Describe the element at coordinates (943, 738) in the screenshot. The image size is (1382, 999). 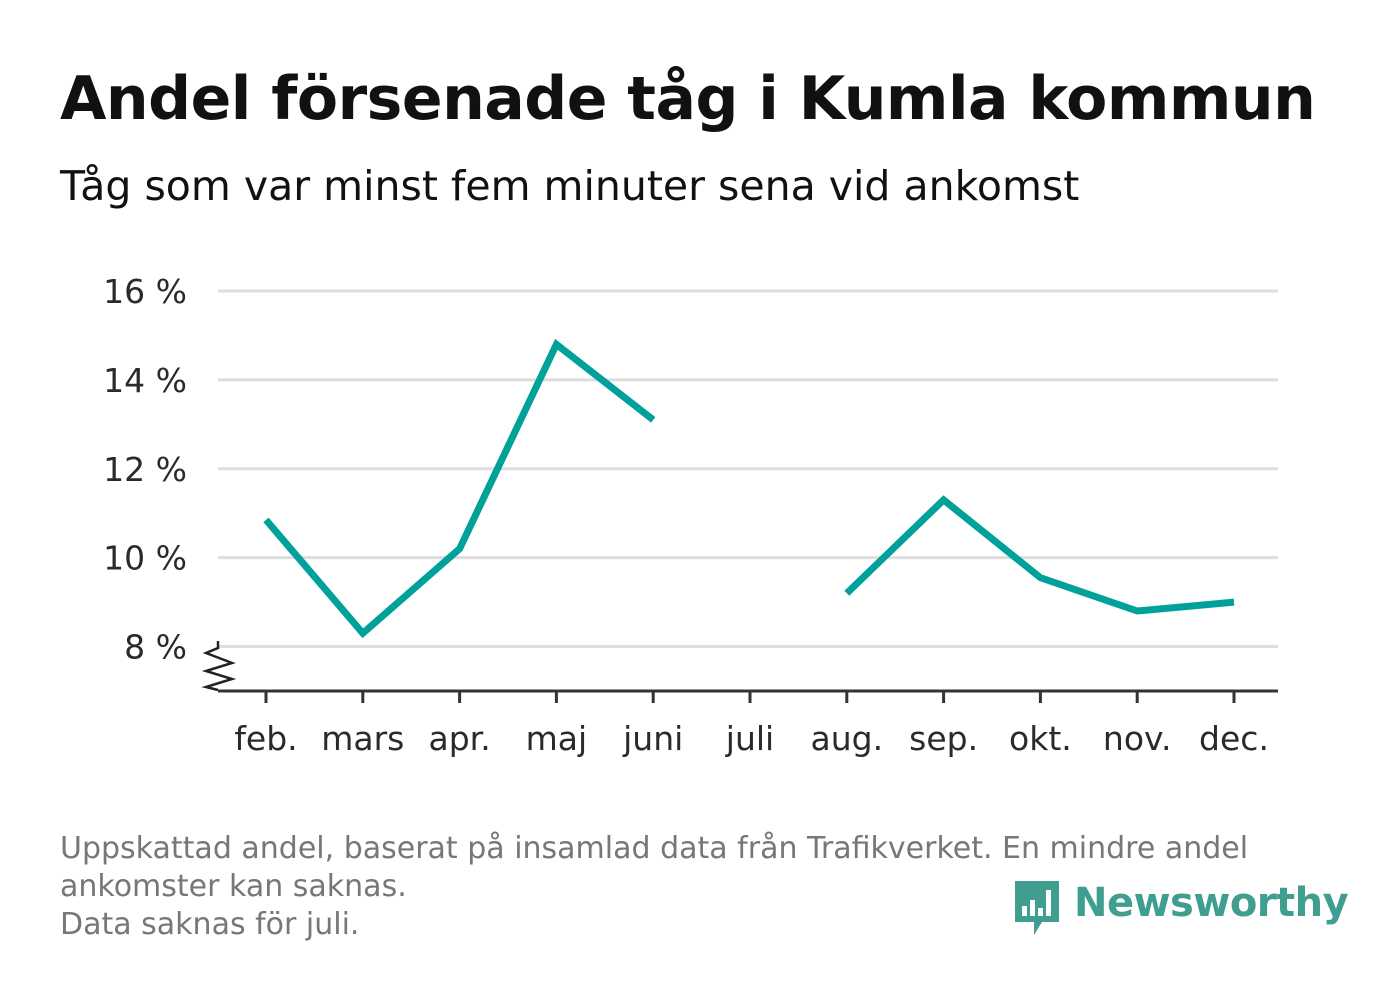
I see `x-tick-label: sep.` at that location.